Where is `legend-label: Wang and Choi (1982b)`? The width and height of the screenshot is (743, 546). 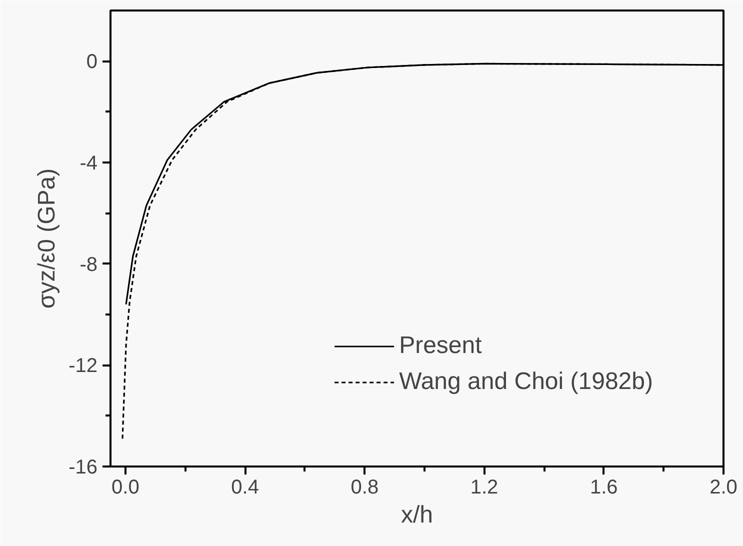 legend-label: Wang and Choi (1982b) is located at coordinates (526, 382).